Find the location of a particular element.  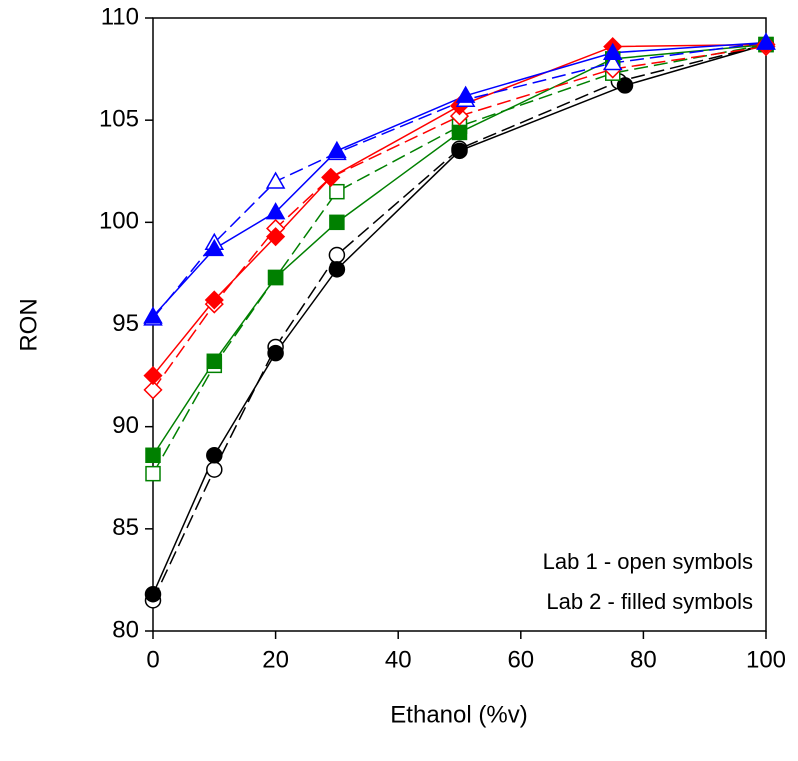

y-axis-title: RON is located at coordinates (28, 324).